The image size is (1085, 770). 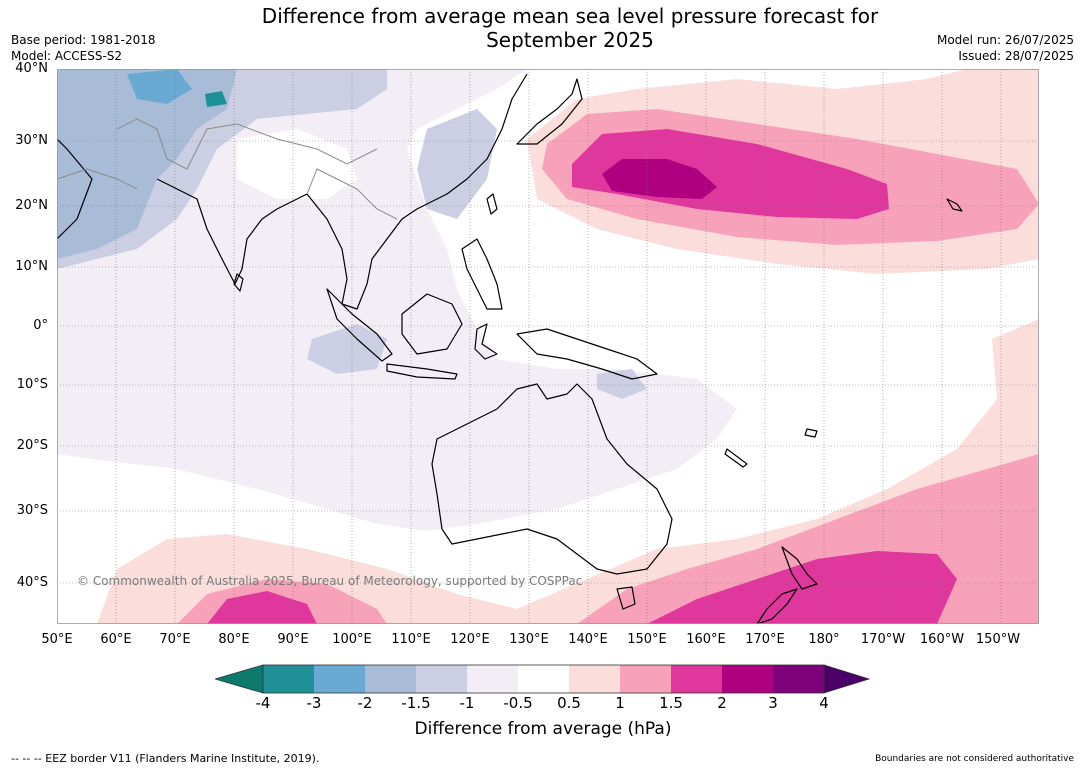 I want to click on colorbar-tick: 0.5, so click(x=569, y=703).